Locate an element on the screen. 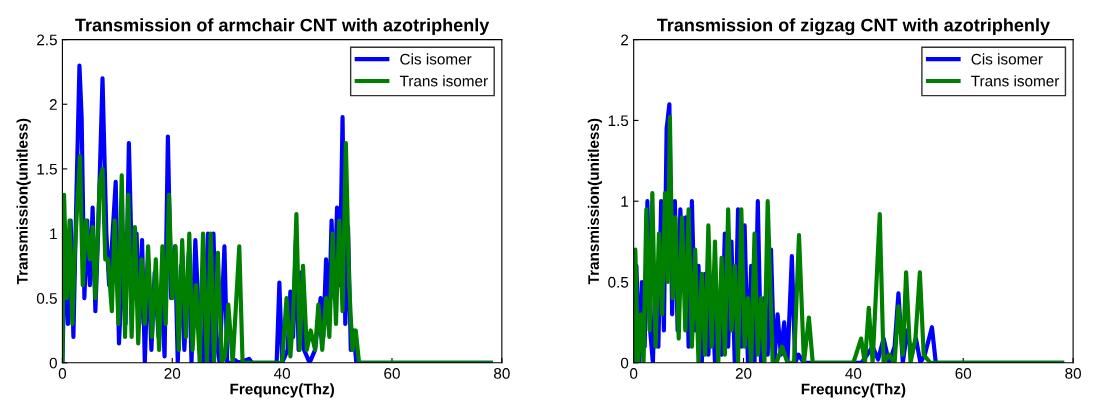  chart-title: Transmission of zigzag CNT with azotriphenly is located at coordinates (853, 27).